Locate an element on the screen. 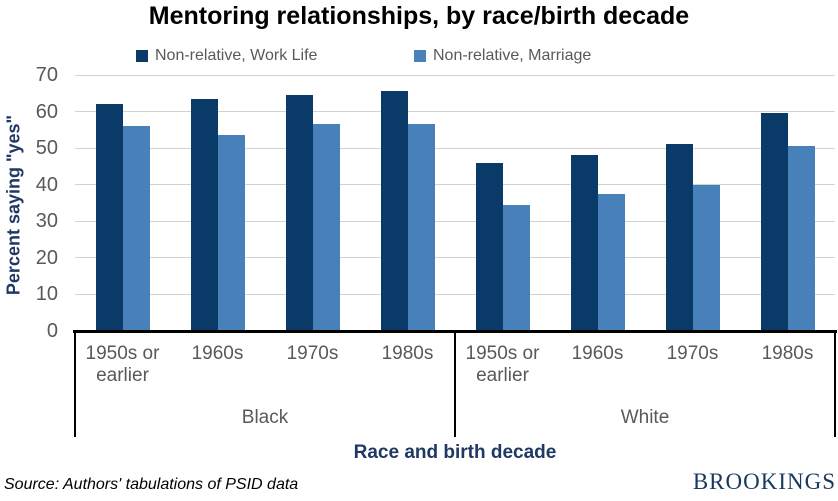 The width and height of the screenshot is (838, 501). legend-label-work-life: Non-relative, Work Life is located at coordinates (236, 55).